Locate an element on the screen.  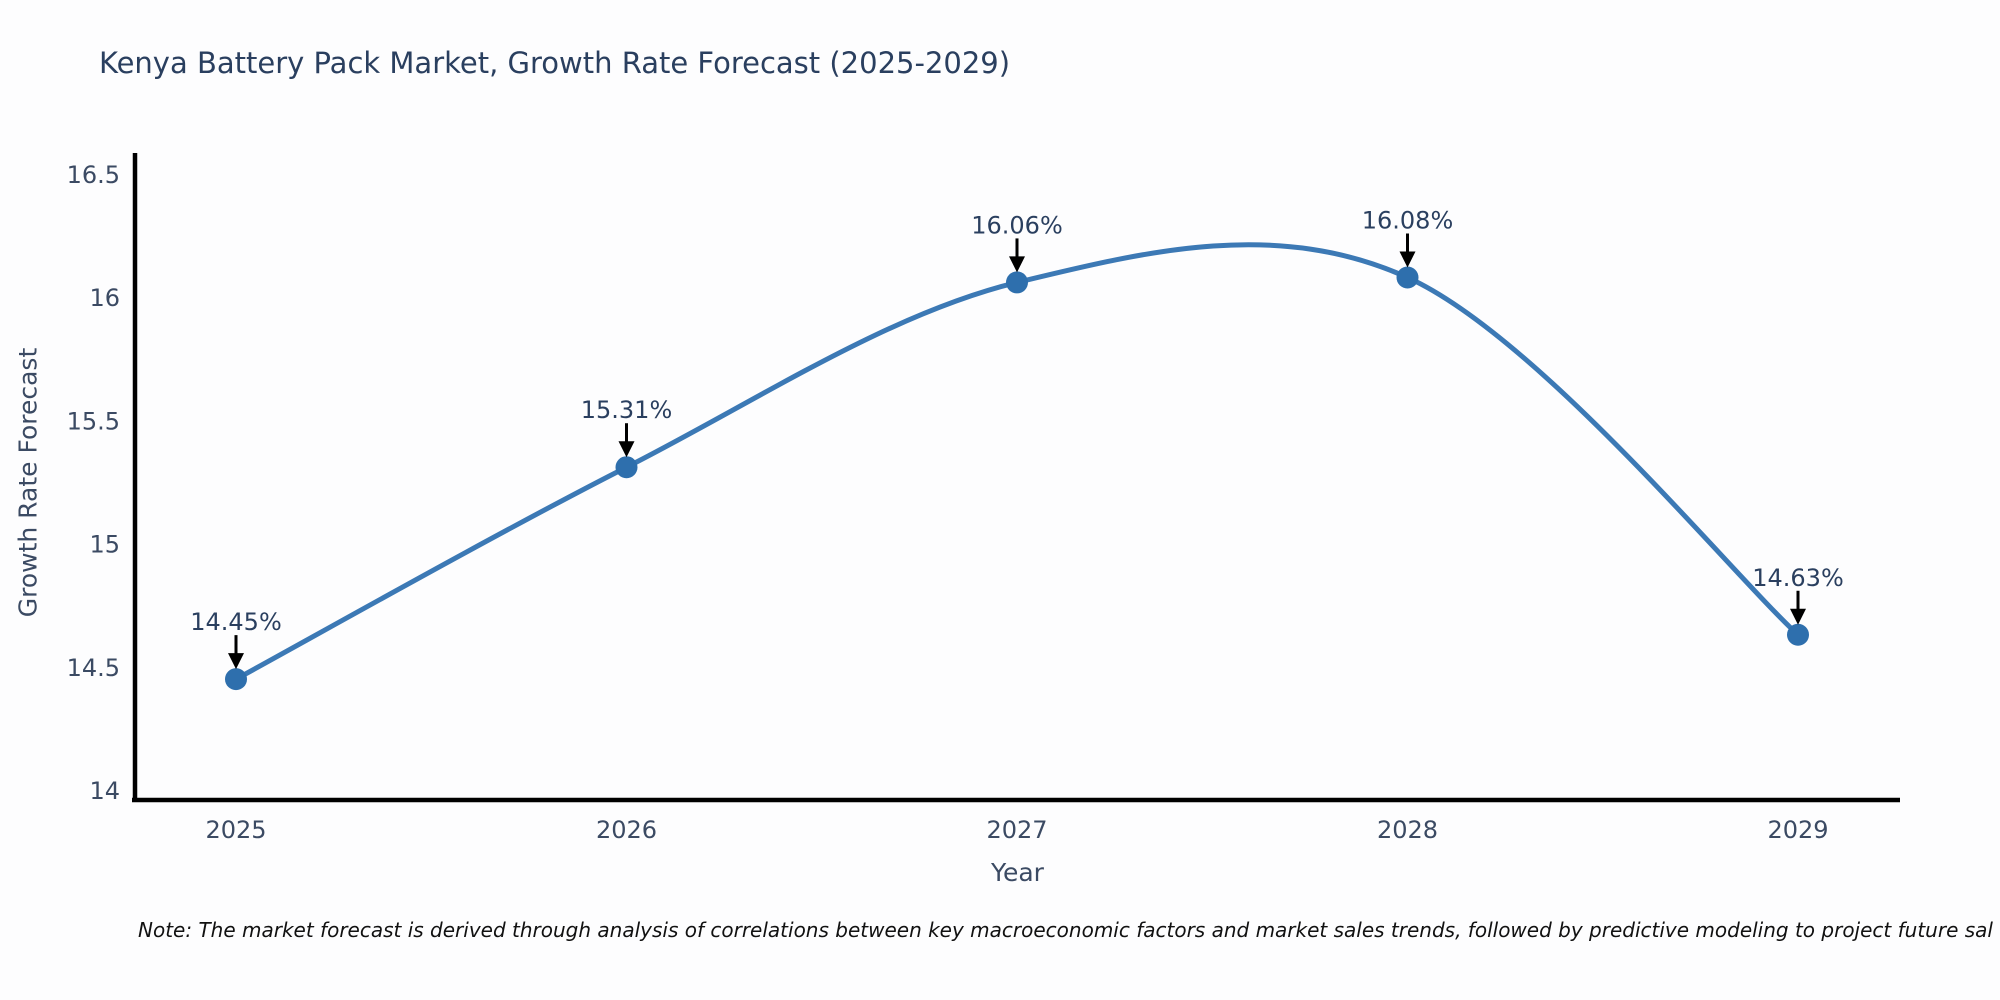
y-tick-label: 16.5 is located at coordinates (93, 175).